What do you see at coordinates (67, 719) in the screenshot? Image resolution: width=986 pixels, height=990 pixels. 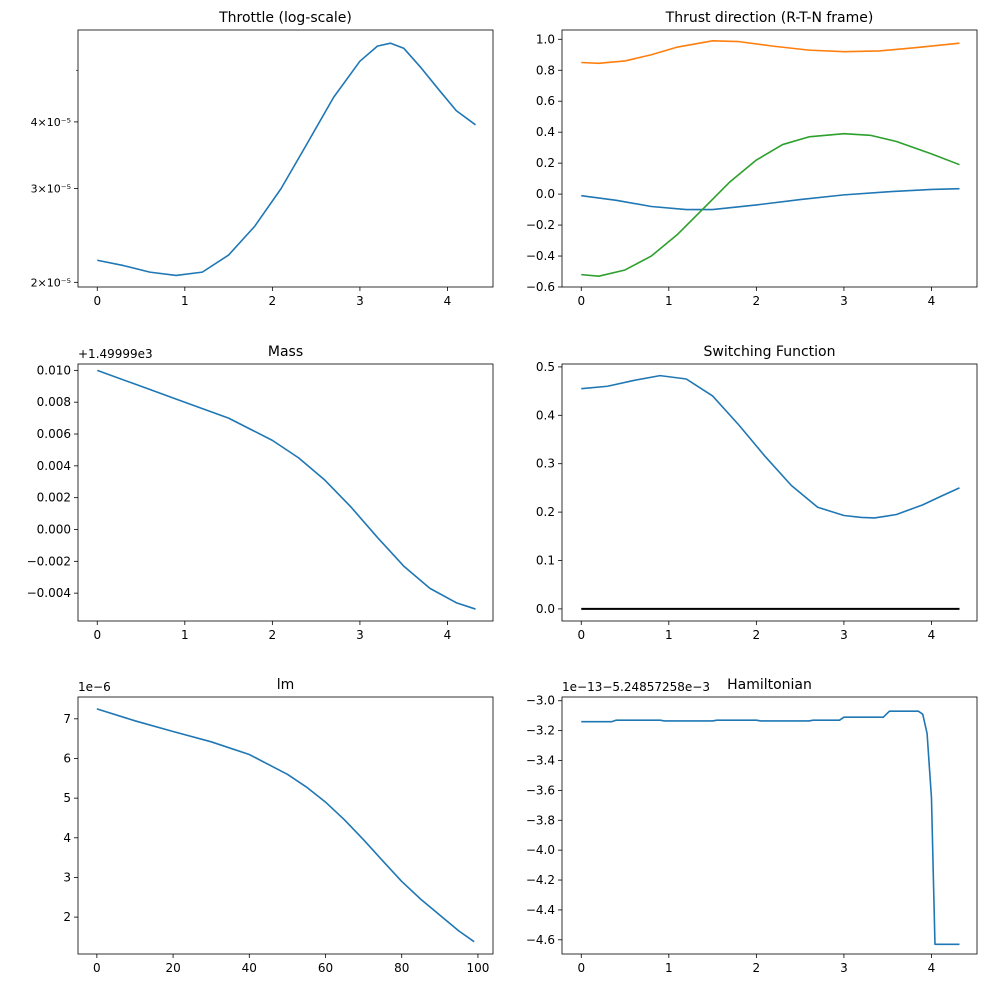 I see `y-tick-label: 7` at bounding box center [67, 719].